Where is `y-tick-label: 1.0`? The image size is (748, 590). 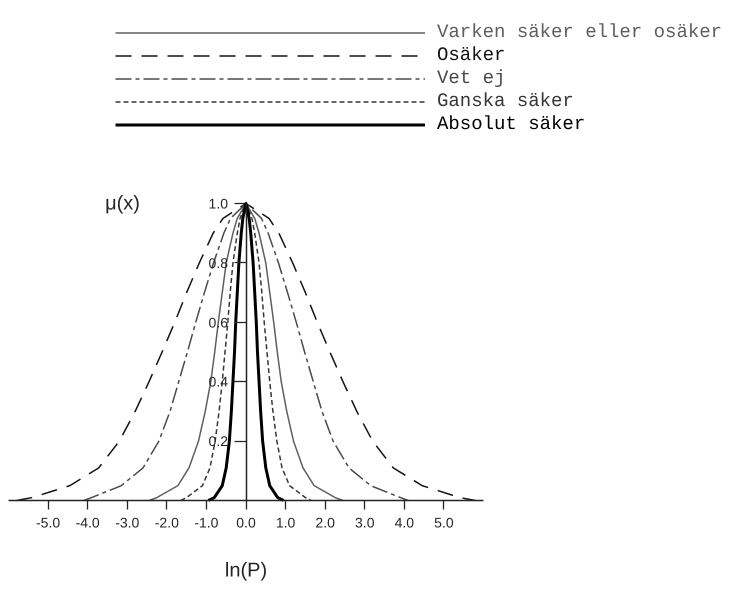
y-tick-label: 1.0 is located at coordinates (218, 204).